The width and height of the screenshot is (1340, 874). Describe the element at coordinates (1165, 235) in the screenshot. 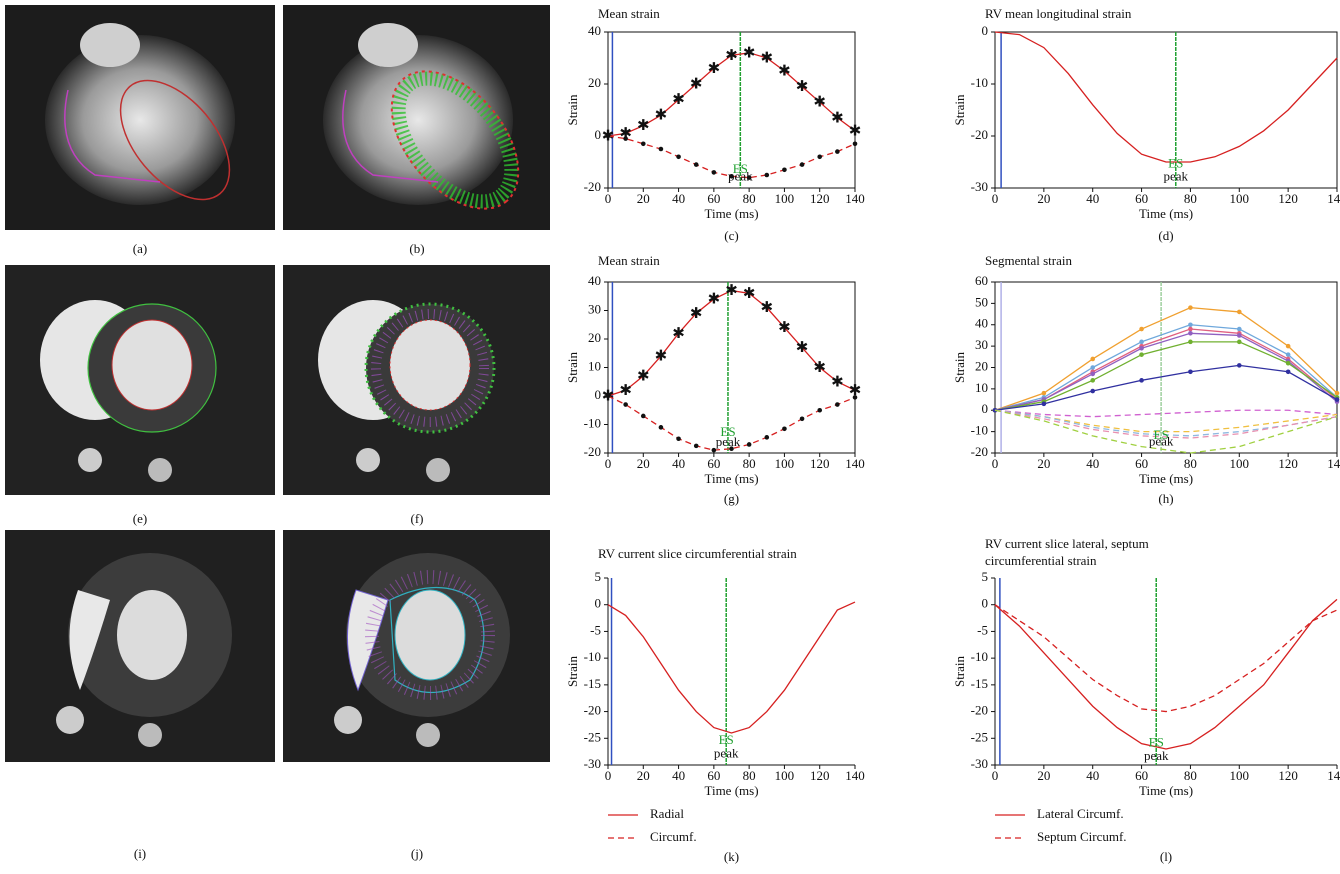

I see `panel-label: (d)` at that location.